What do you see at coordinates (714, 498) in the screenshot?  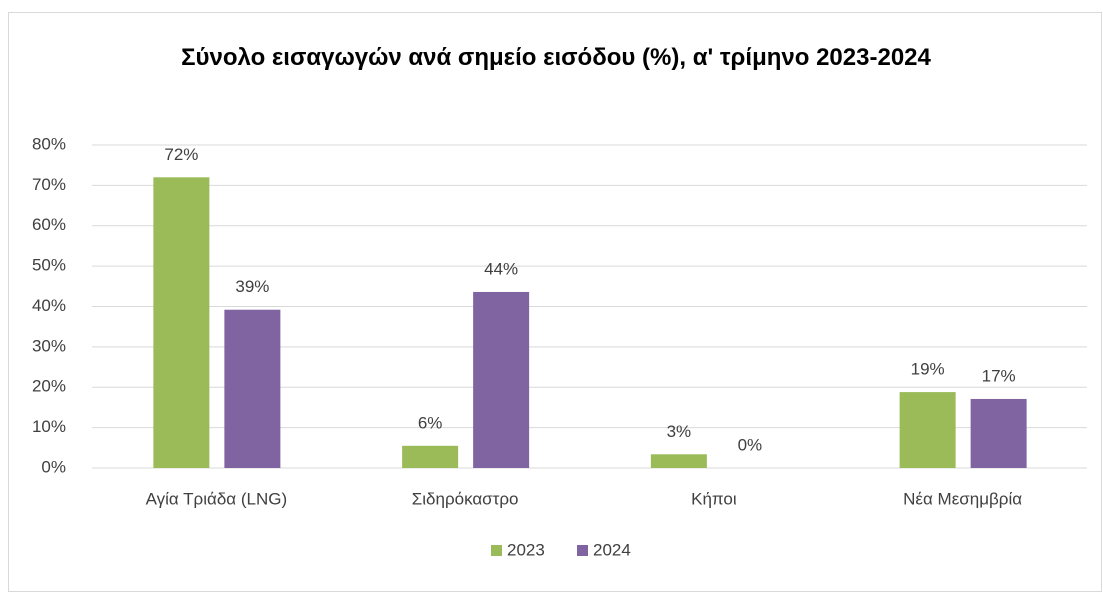 I see `x-tick-label: Κήποι` at bounding box center [714, 498].